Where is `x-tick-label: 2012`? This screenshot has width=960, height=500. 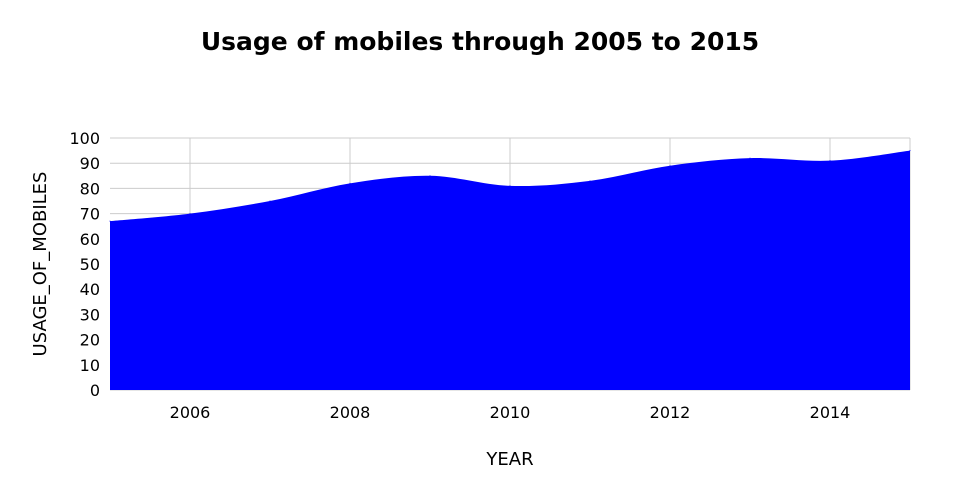
x-tick-label: 2012 is located at coordinates (670, 412).